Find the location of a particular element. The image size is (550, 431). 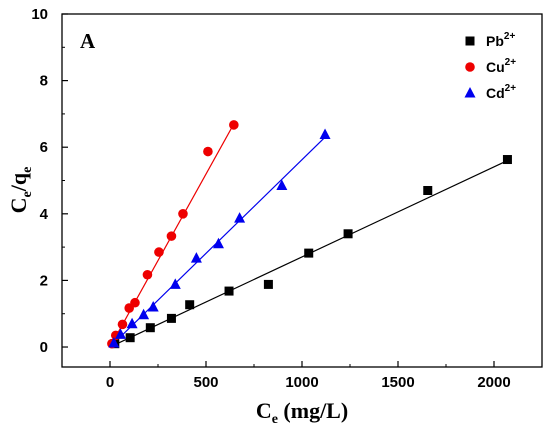

x-tick-label: 0 is located at coordinates (110, 382).